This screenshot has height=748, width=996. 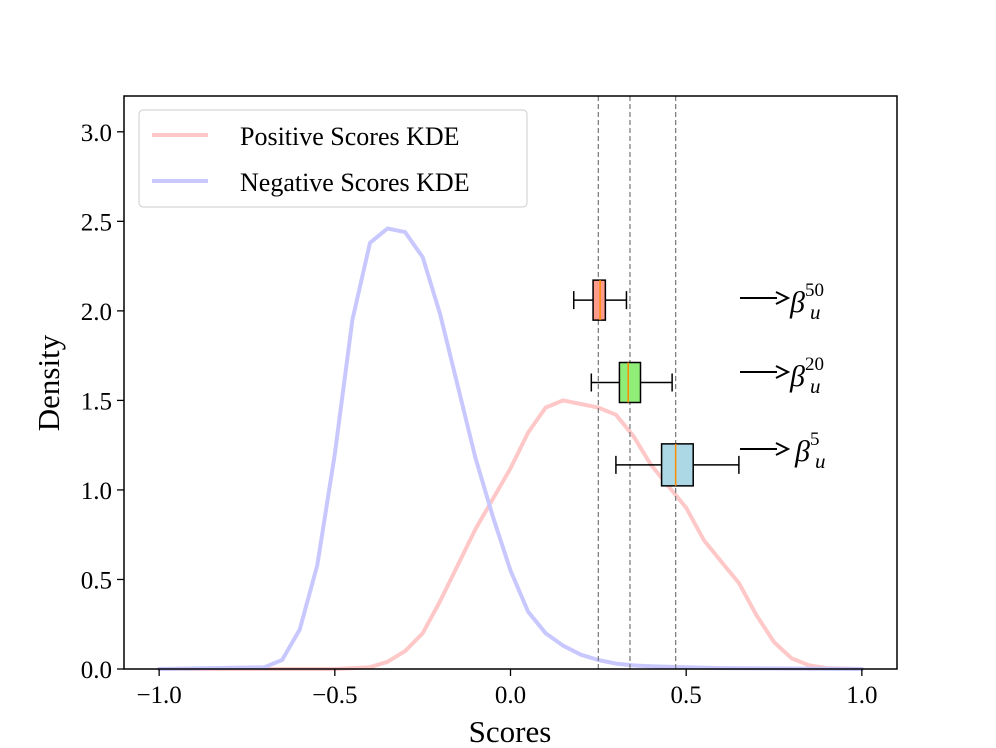 What do you see at coordinates (861, 695) in the screenshot?
I see `x-tick-label-4: 1.0` at bounding box center [861, 695].